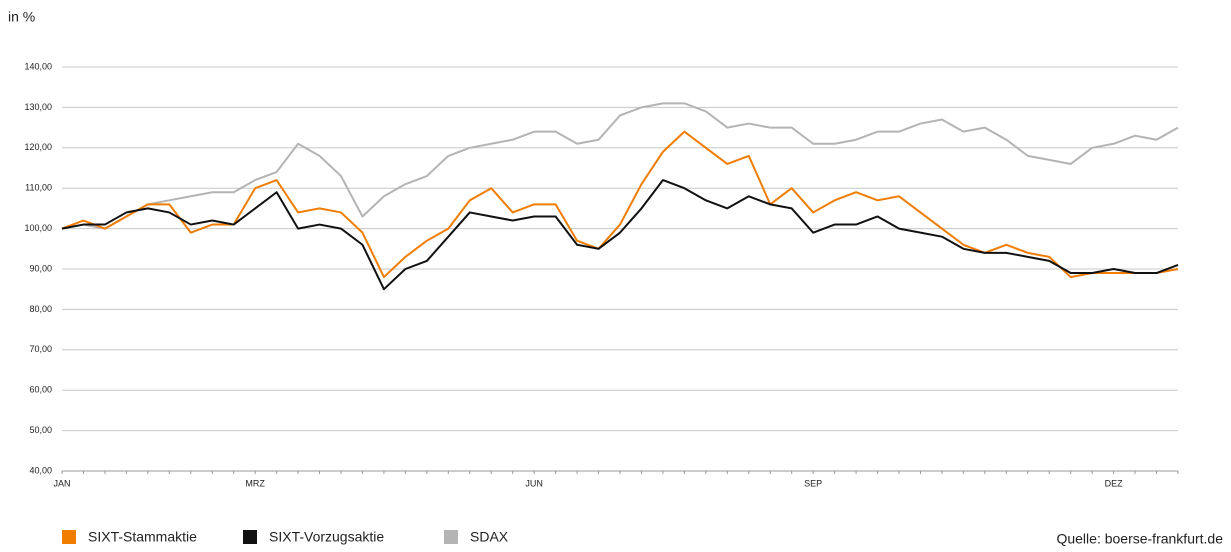 The height and width of the screenshot is (552, 1231). What do you see at coordinates (38, 228) in the screenshot?
I see `y-tick-label: 100,00` at bounding box center [38, 228].